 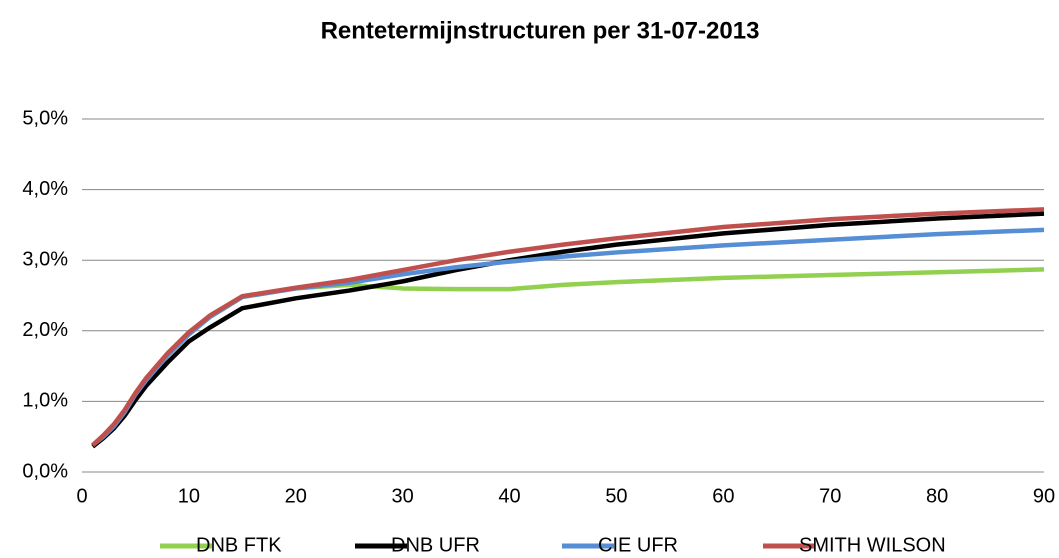 I want to click on y-tick-label: 5,0%, so click(x=45, y=118).